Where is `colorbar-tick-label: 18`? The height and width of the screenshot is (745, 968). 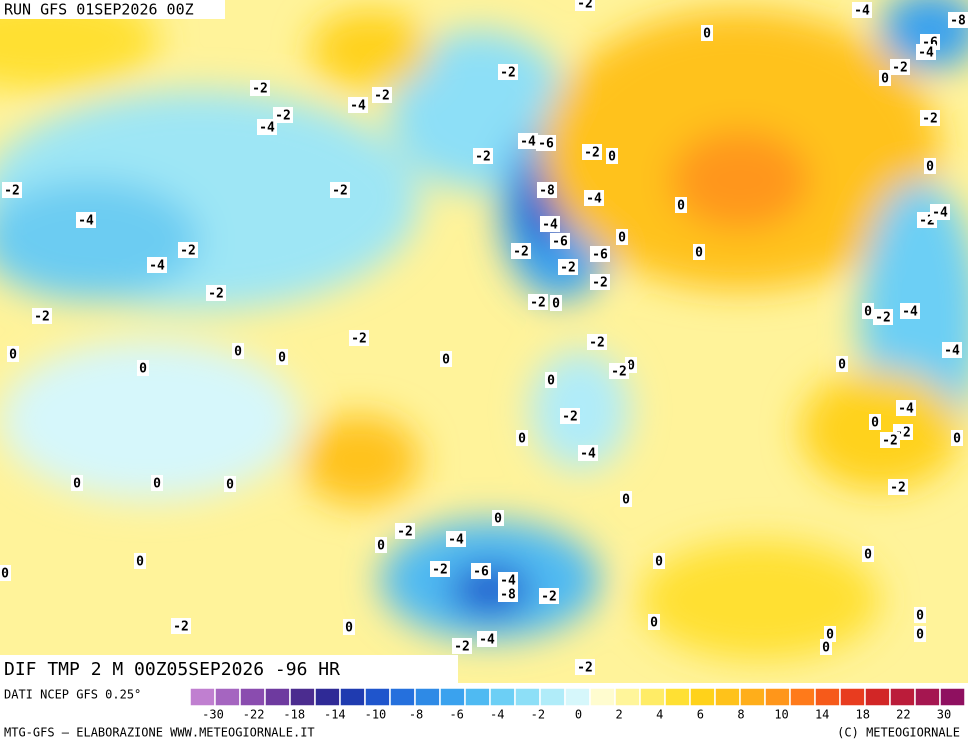 colorbar-tick-label: 18 is located at coordinates (863, 715).